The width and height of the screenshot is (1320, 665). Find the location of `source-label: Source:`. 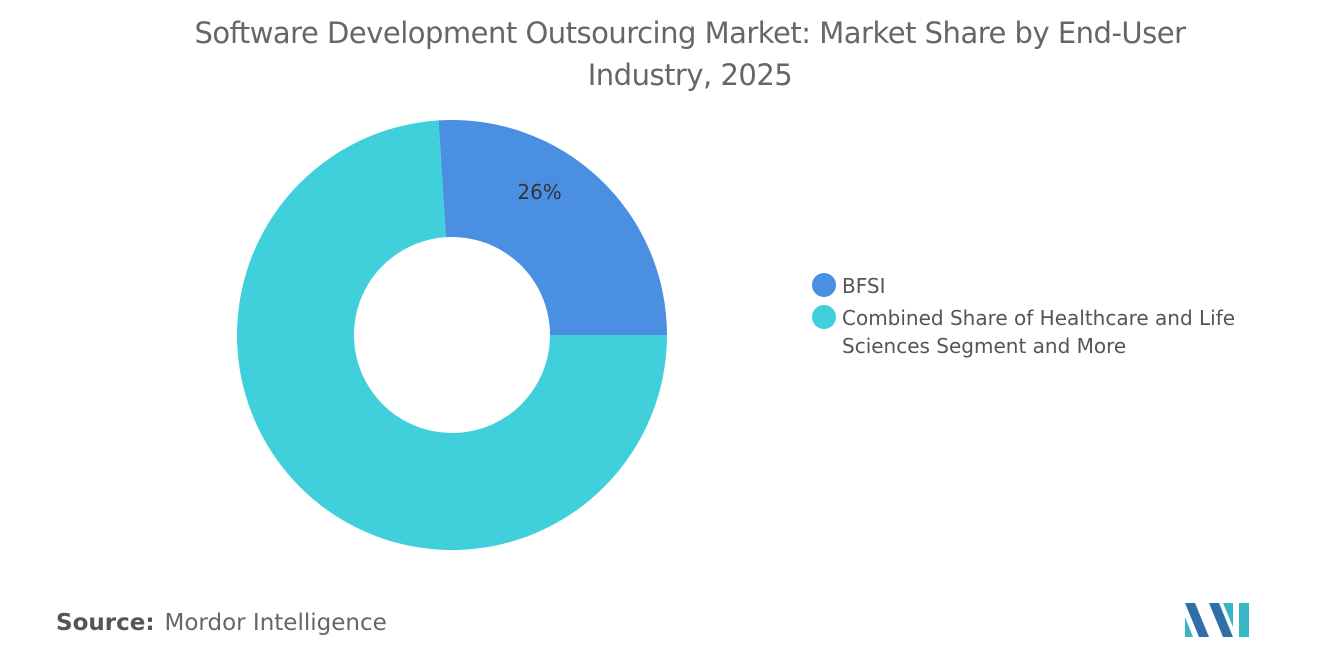

source-label: Source: is located at coordinates (105, 623).